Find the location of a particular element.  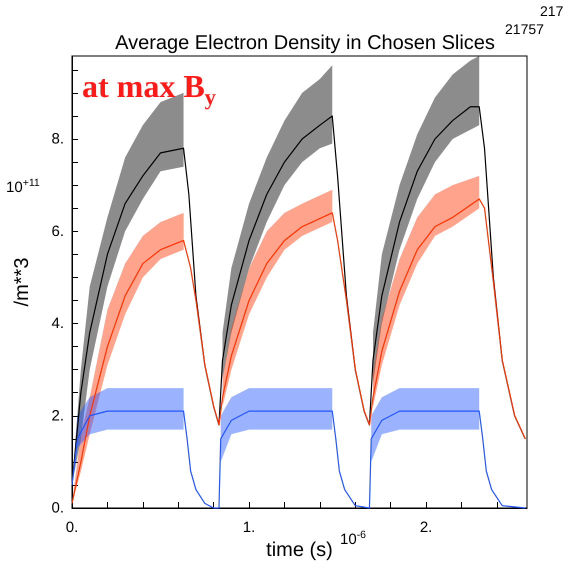

x-tick-label: 1. is located at coordinates (249, 527).